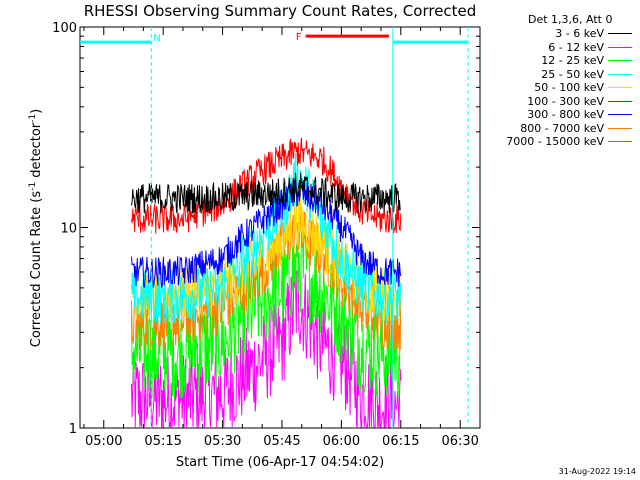  I want to click on legend-label: 800 - 7000 keV, so click(562, 128).